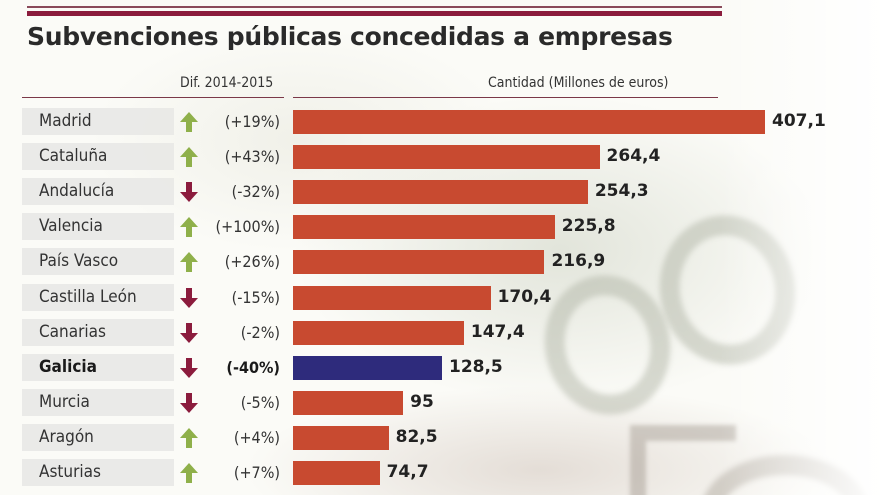 This screenshot has width=880, height=495. What do you see at coordinates (497, 331) in the screenshot?
I see `bar-value-label: 147,4` at bounding box center [497, 331].